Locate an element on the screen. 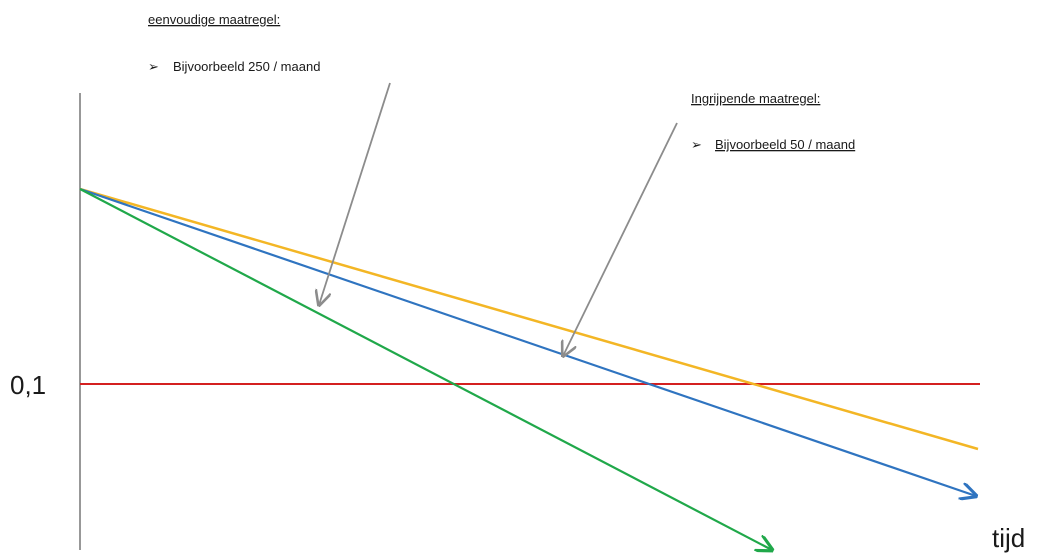 The width and height of the screenshot is (1045, 553). simple-bullet-text: Bijvoorbeeld 250 / maand is located at coordinates (246, 66).